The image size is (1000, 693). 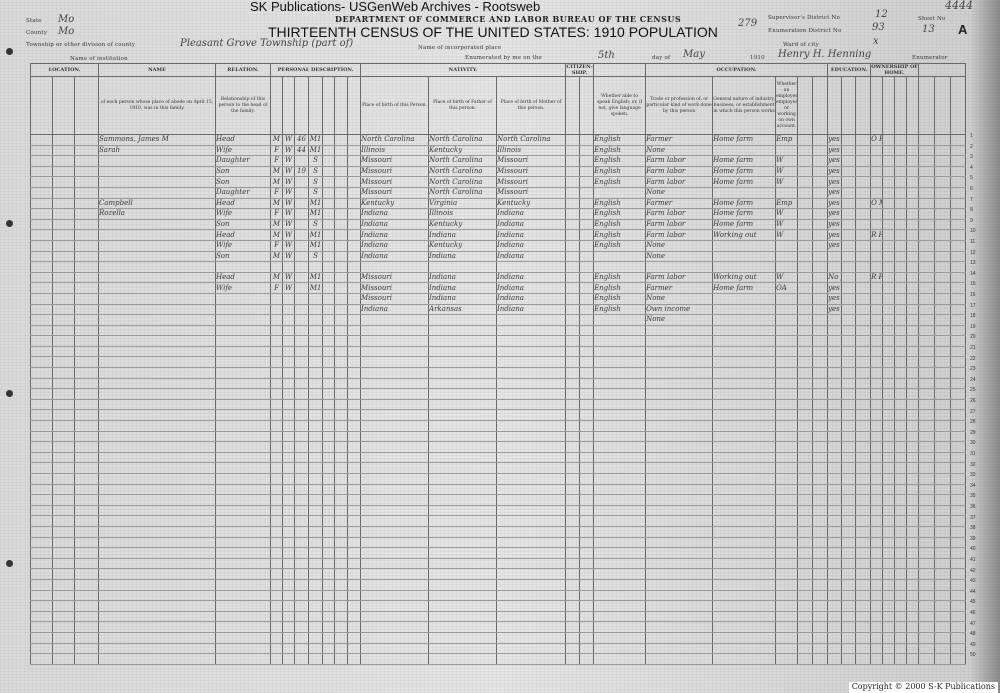 I want to click on line-number: 2, so click(x=971, y=146).